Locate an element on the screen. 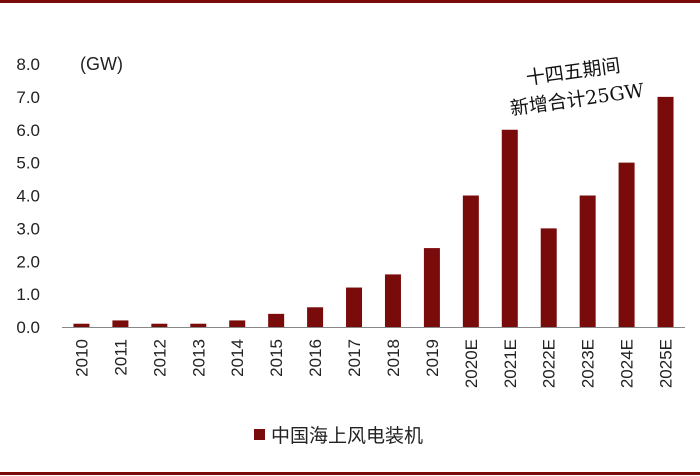 The image size is (700, 476). y-axis: 0.0 1.0 2.0 3.0 4.0 5.0 6.0 7.0 8.0 is located at coordinates (28, 196).